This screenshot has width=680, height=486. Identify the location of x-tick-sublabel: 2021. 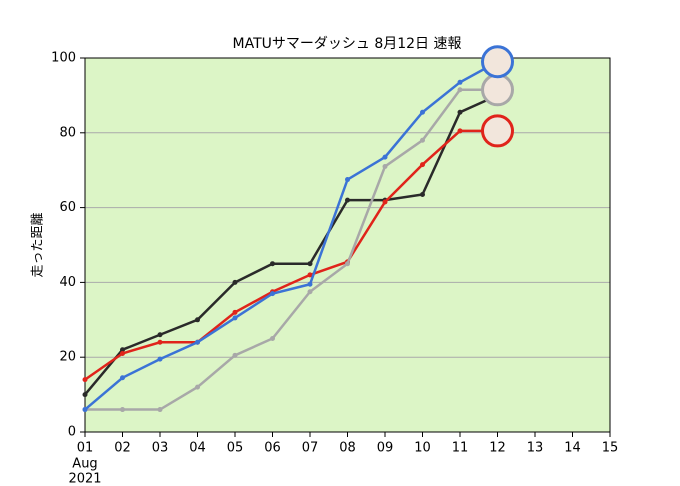
(84, 479).